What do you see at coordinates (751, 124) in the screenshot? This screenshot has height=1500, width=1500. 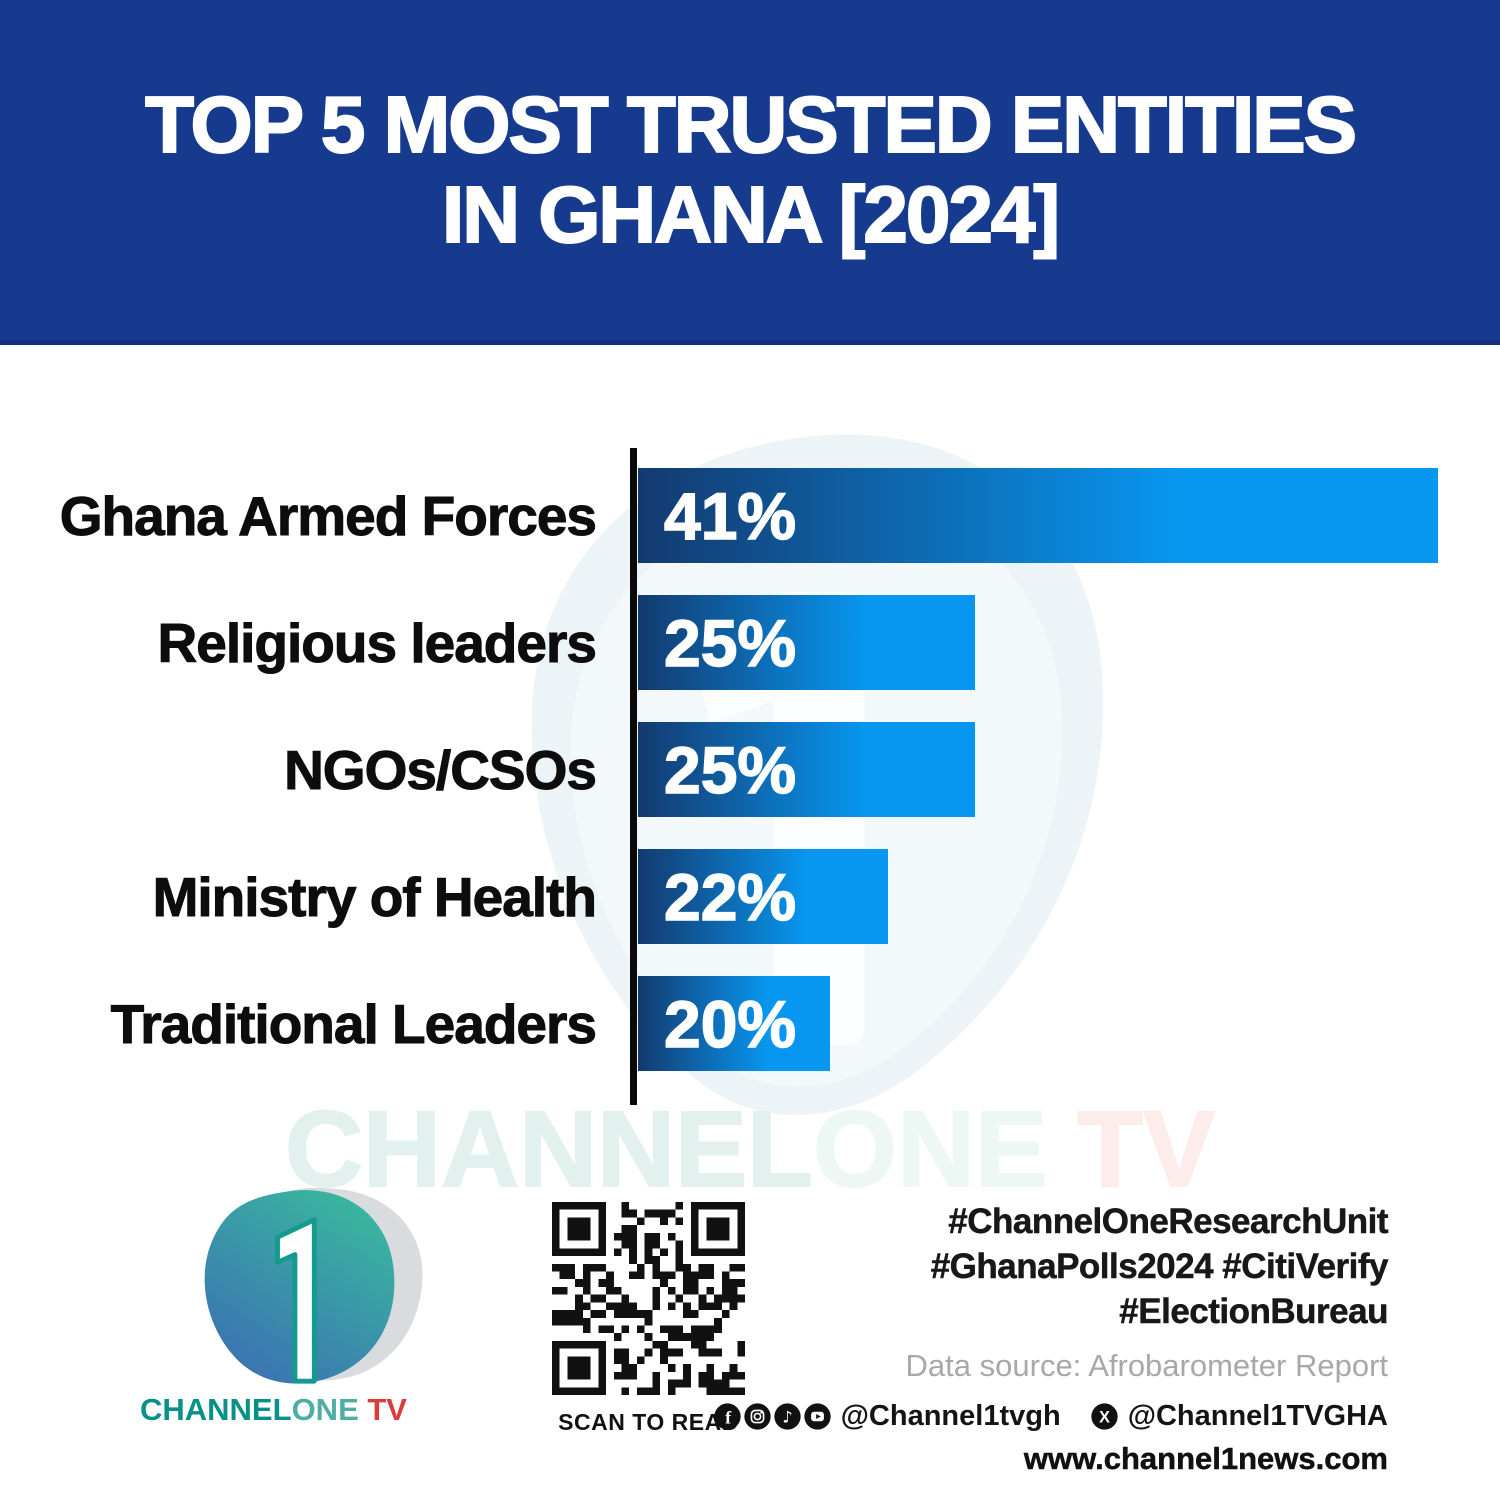 I see `page-title-line1: TOP 5 MOST TRUSTED ENTITIES` at bounding box center [751, 124].